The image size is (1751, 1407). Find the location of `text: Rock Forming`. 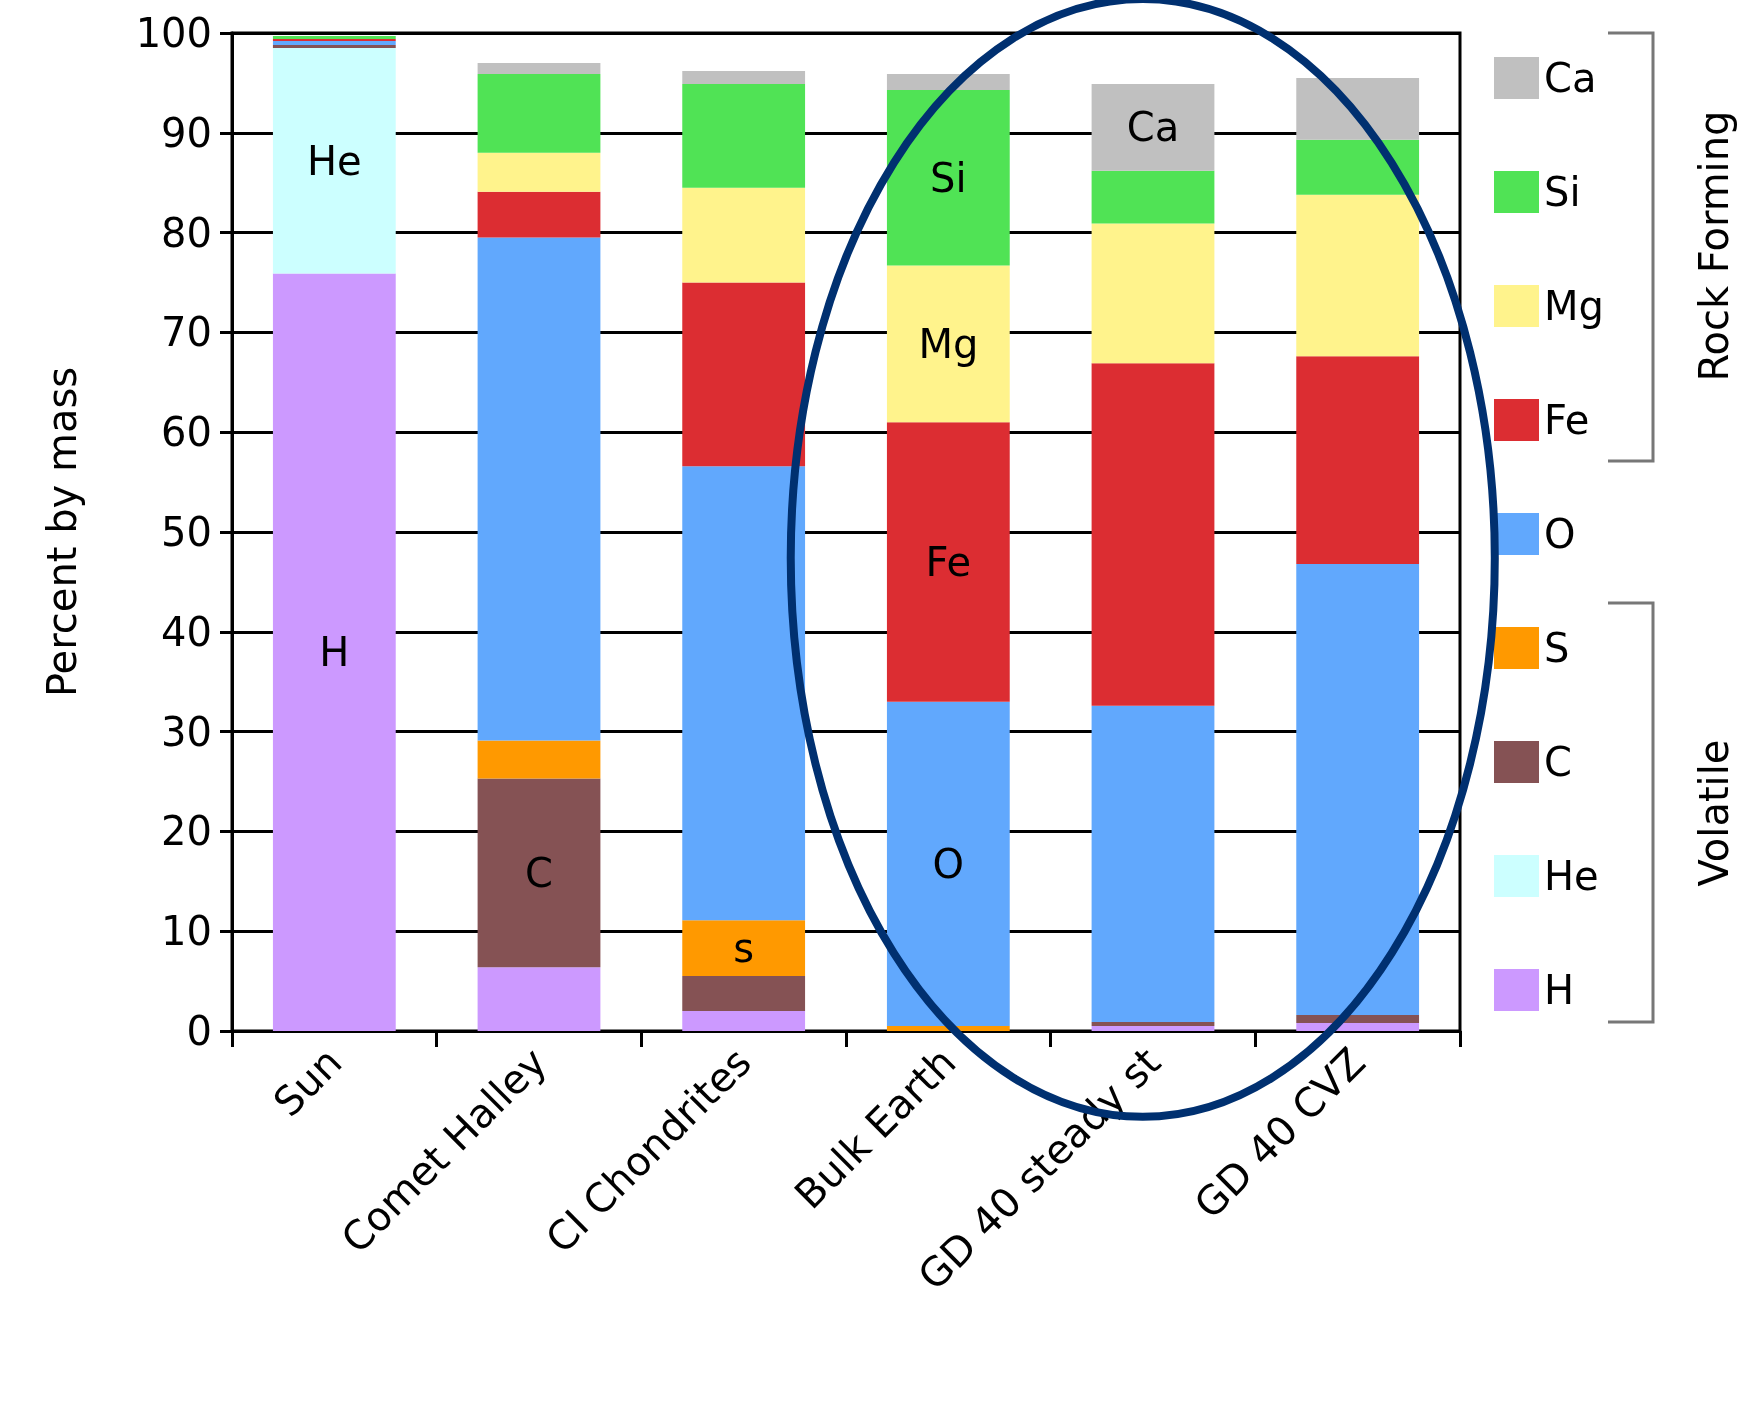

text: Rock Forming is located at coordinates (1714, 246).